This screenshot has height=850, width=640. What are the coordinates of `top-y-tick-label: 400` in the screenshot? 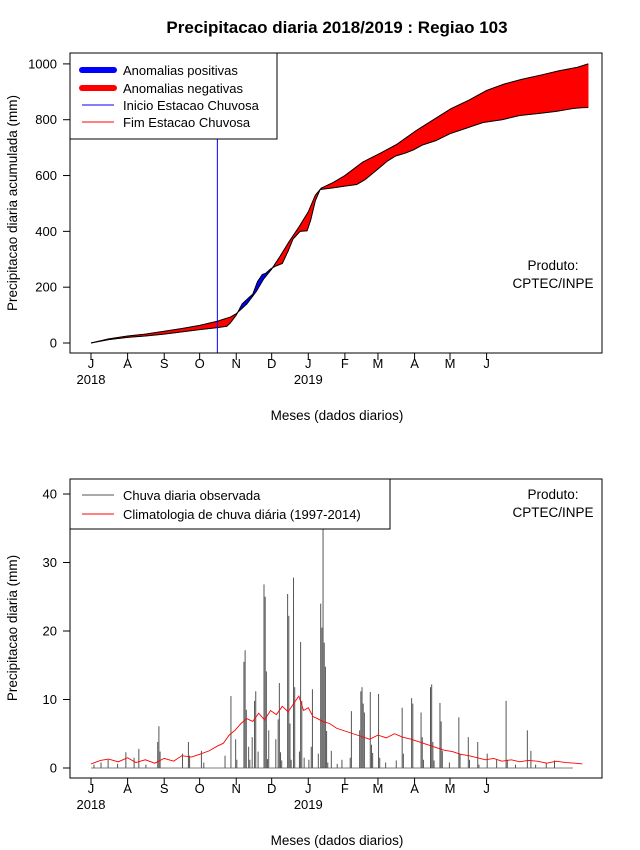 It's located at (46, 231).